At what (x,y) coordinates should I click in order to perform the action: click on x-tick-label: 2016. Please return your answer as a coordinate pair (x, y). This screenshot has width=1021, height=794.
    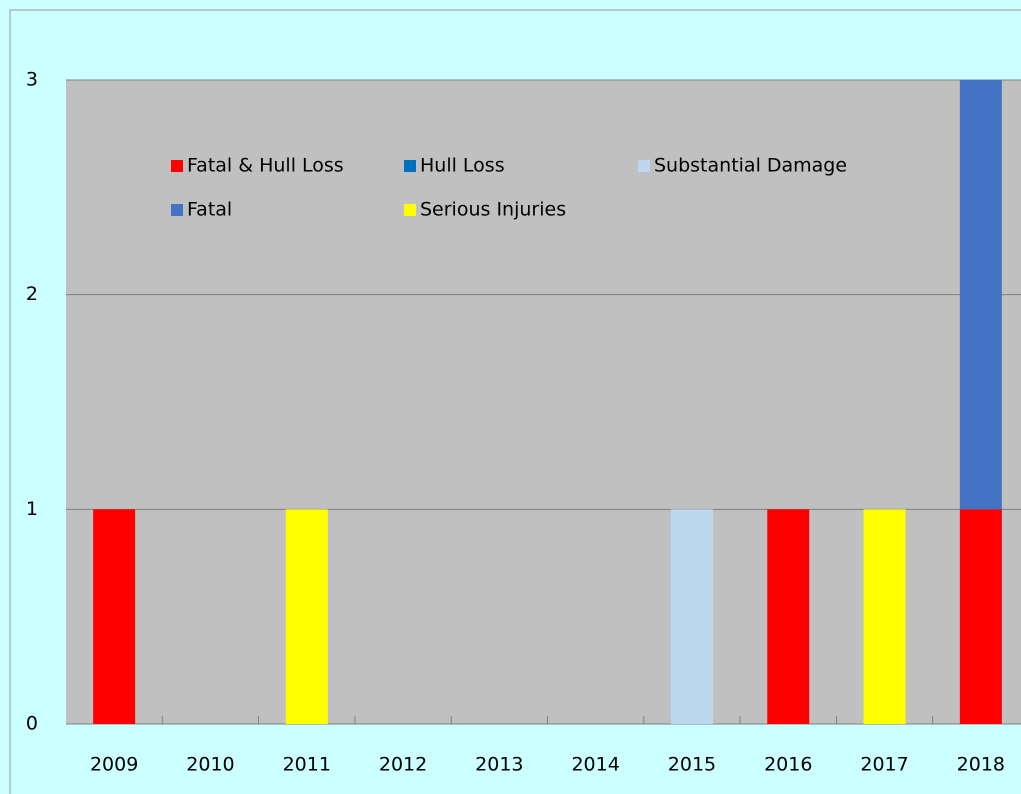
    Looking at the image, I should click on (788, 765).